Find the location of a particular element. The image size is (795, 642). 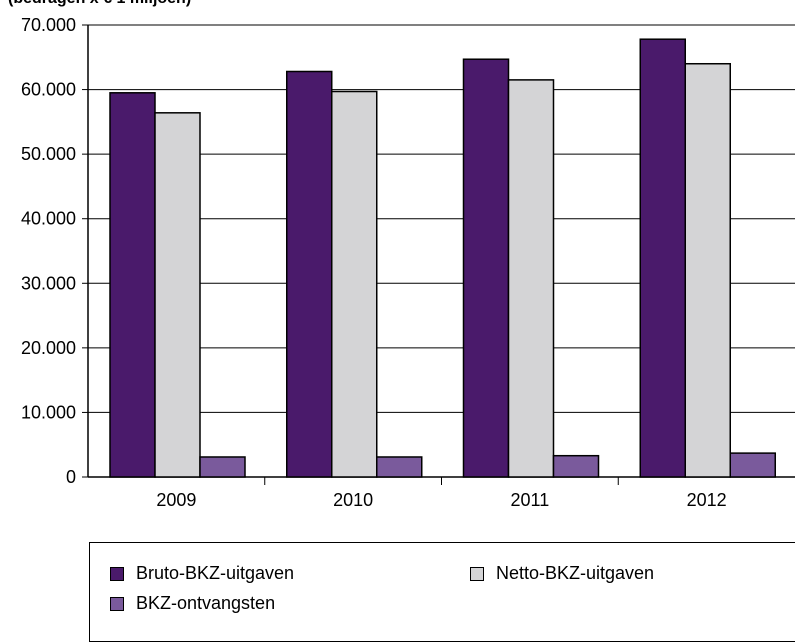

legend-label-bruto: Bruto-BKZ-uitgaven is located at coordinates (215, 573).